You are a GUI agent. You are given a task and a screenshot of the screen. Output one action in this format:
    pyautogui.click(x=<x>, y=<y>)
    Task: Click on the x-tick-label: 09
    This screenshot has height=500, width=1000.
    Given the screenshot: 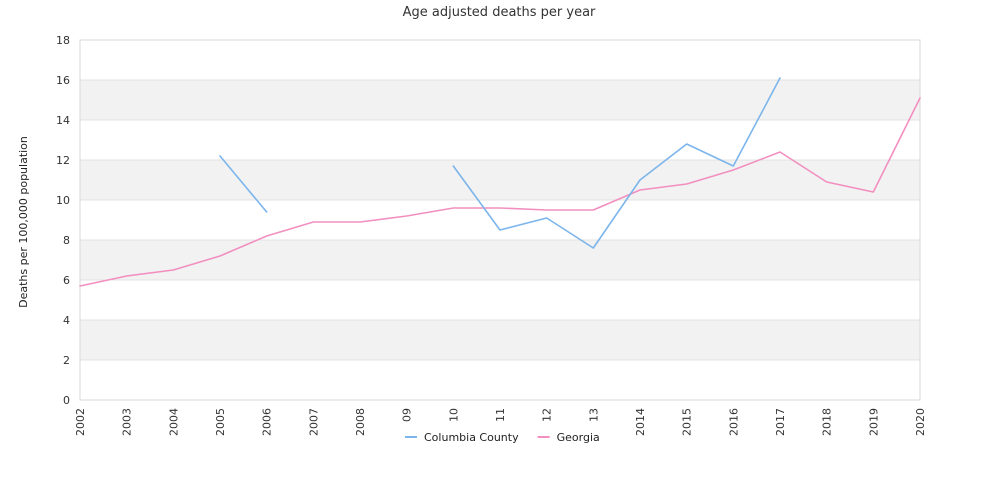 What is the action you would take?
    pyautogui.click(x=407, y=415)
    